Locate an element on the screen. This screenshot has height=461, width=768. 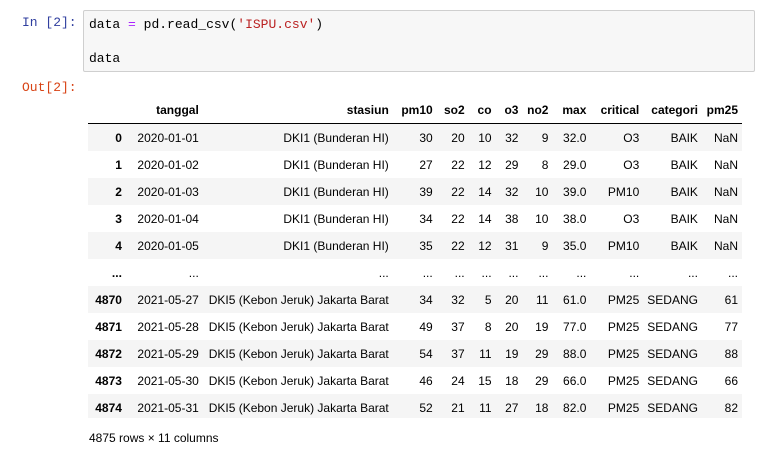
table-cell: 11 is located at coordinates (485, 407).